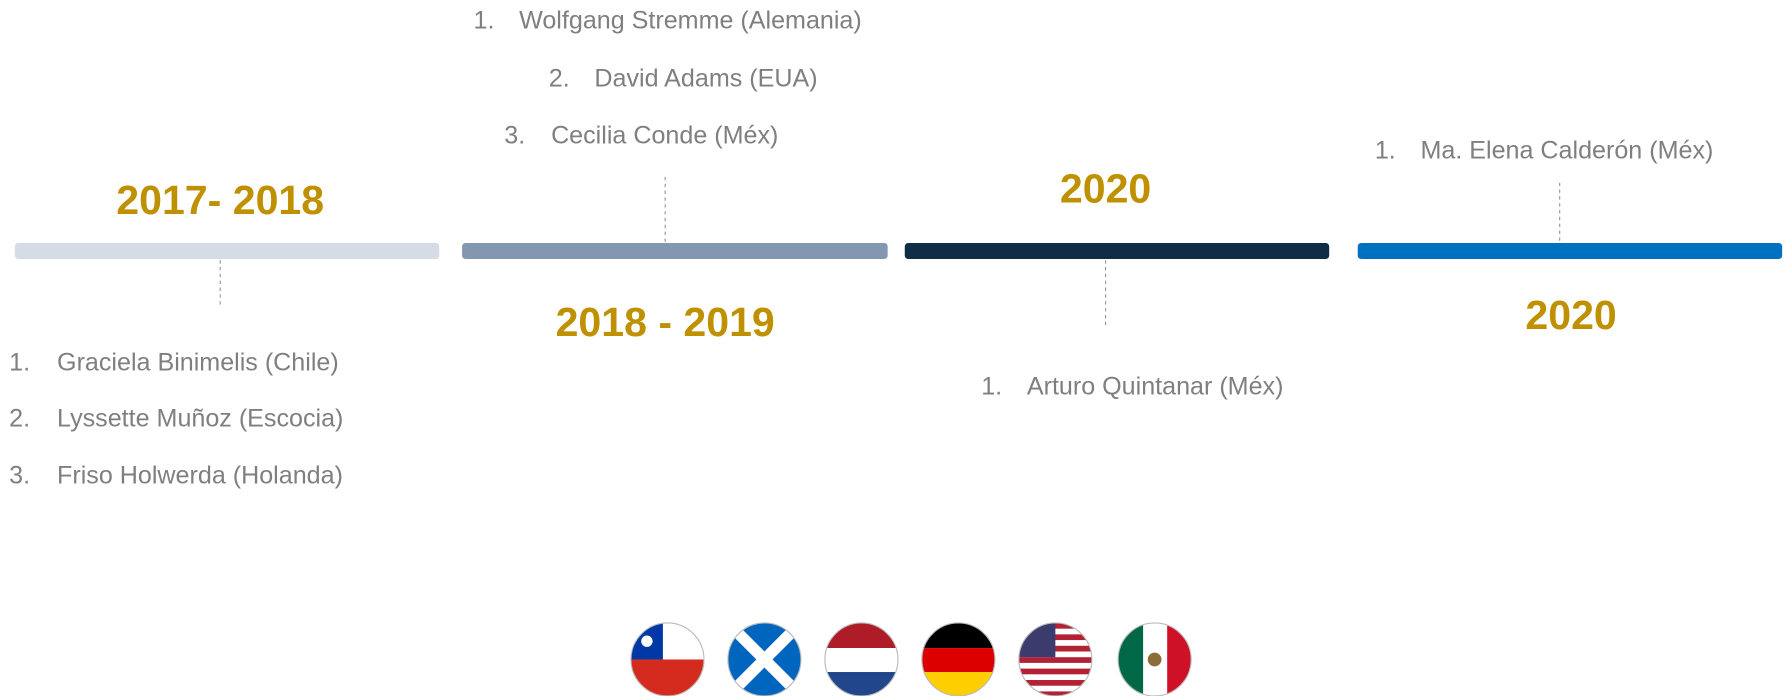  Describe the element at coordinates (220, 200) in the screenshot. I see `period-label: 2017- 2018` at that location.